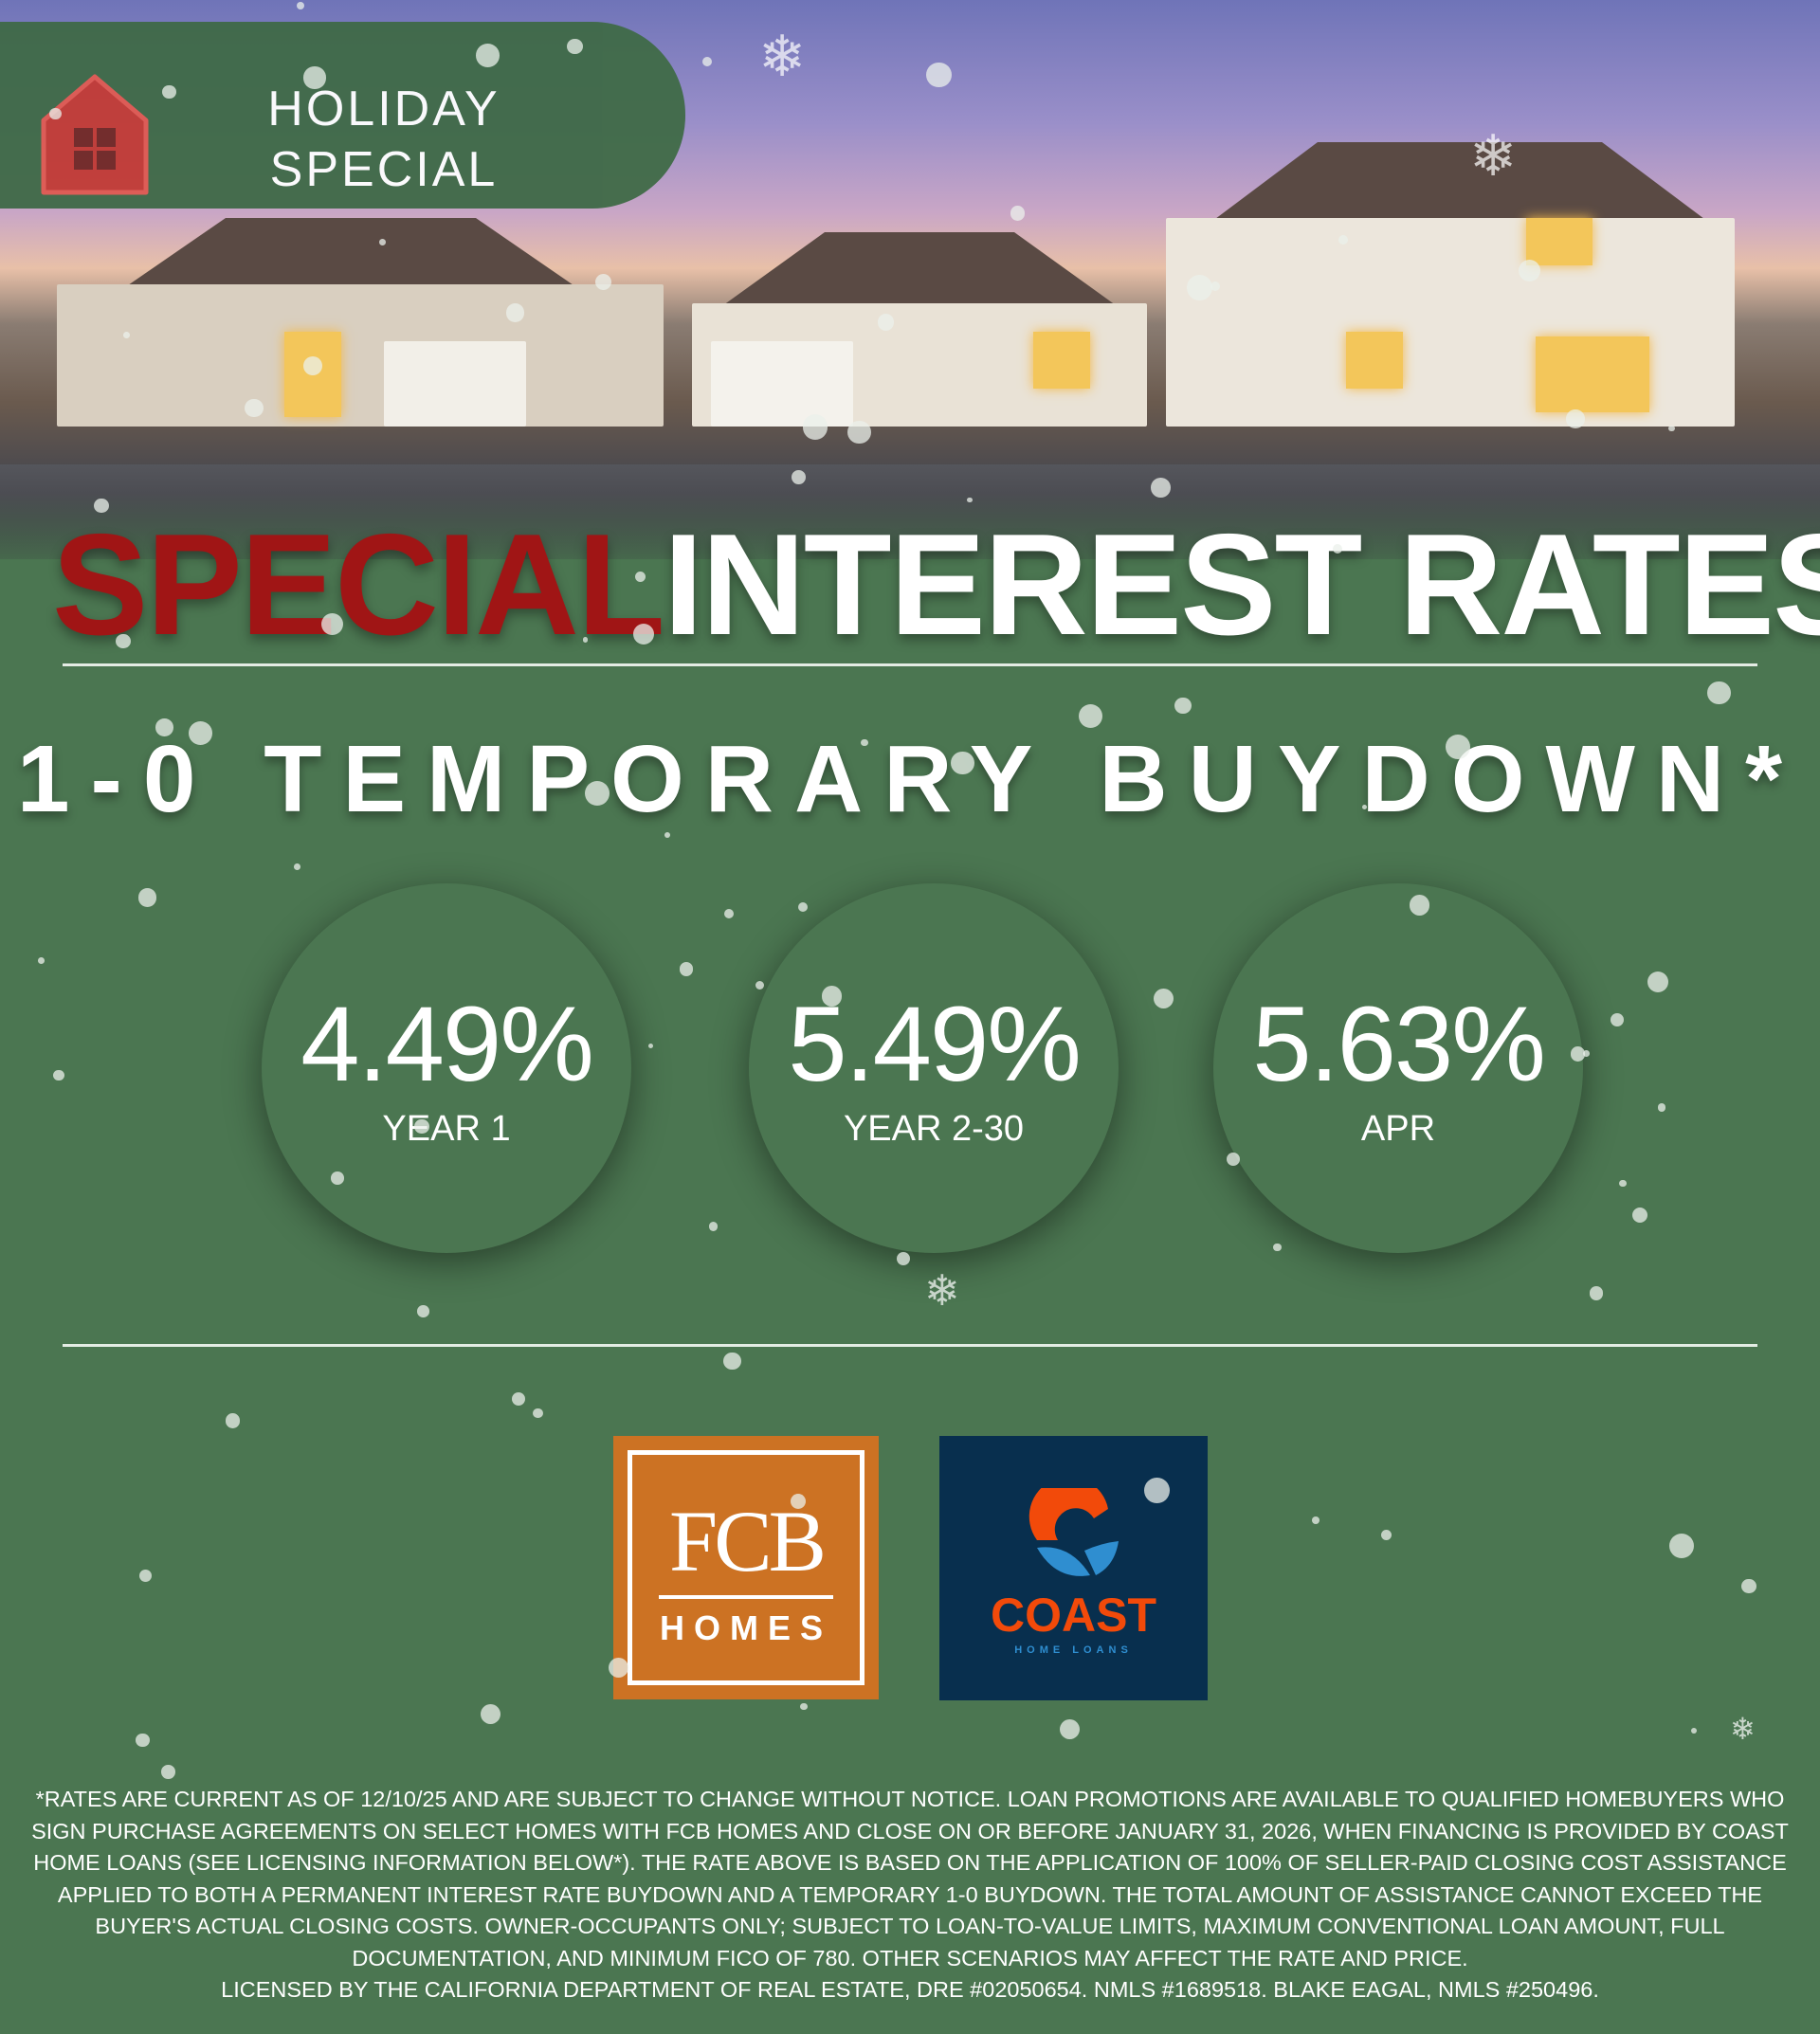 The image size is (1820, 2034). Describe the element at coordinates (910, 664) in the screenshot. I see `divider-top` at that location.